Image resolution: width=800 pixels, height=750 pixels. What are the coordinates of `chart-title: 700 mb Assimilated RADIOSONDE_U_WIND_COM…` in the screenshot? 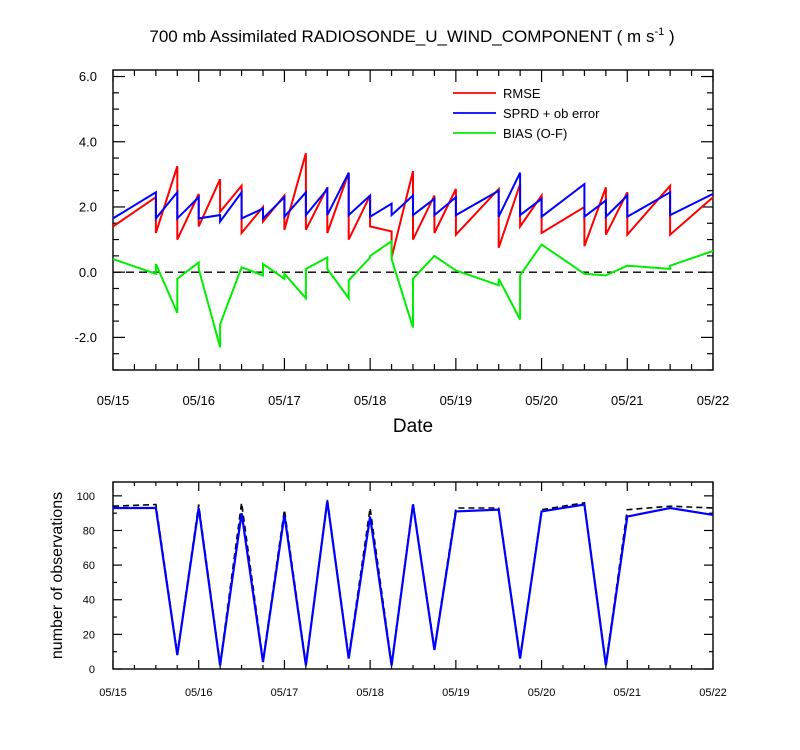 It's located at (411, 36).